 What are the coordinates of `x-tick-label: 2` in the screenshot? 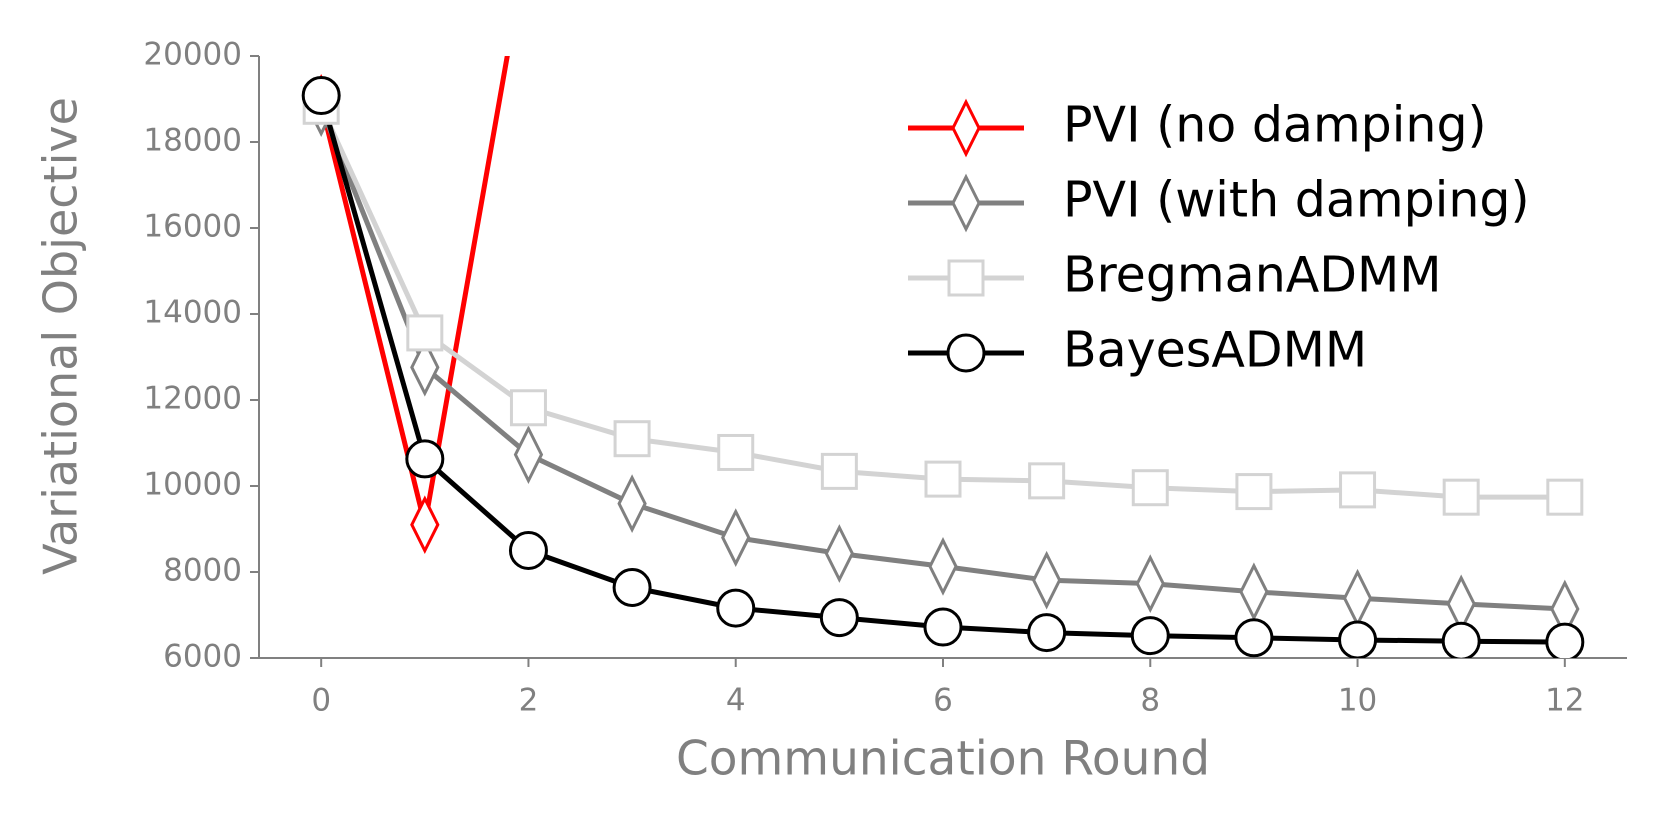 It's located at (529, 701).